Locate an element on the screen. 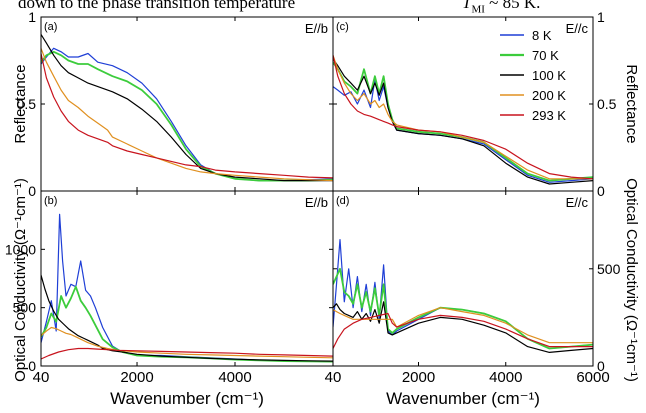 Image resolution: width=646 pixels, height=413 pixels. panel-label: (a) is located at coordinates (50, 27).